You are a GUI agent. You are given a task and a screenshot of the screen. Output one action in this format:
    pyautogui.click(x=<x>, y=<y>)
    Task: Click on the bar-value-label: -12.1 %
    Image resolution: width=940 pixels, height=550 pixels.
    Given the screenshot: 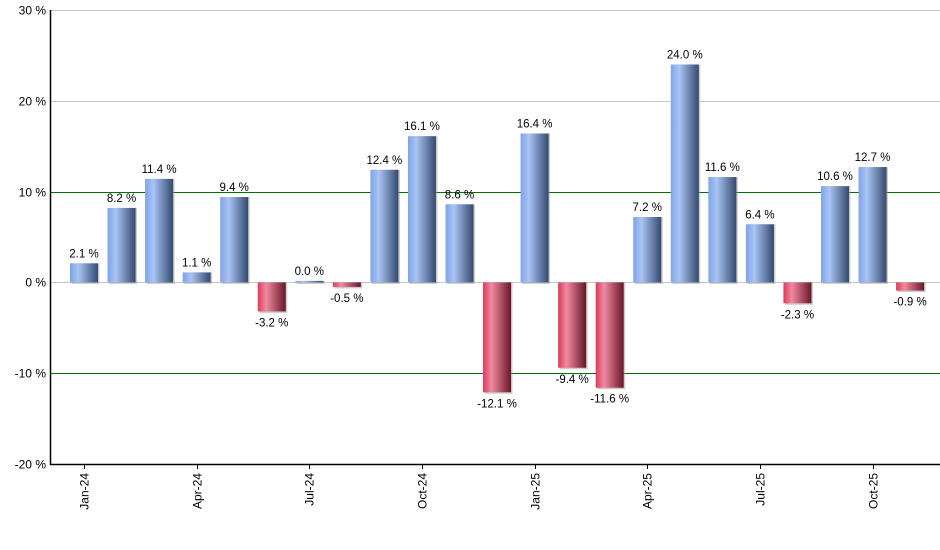 What is the action you would take?
    pyautogui.click(x=497, y=404)
    